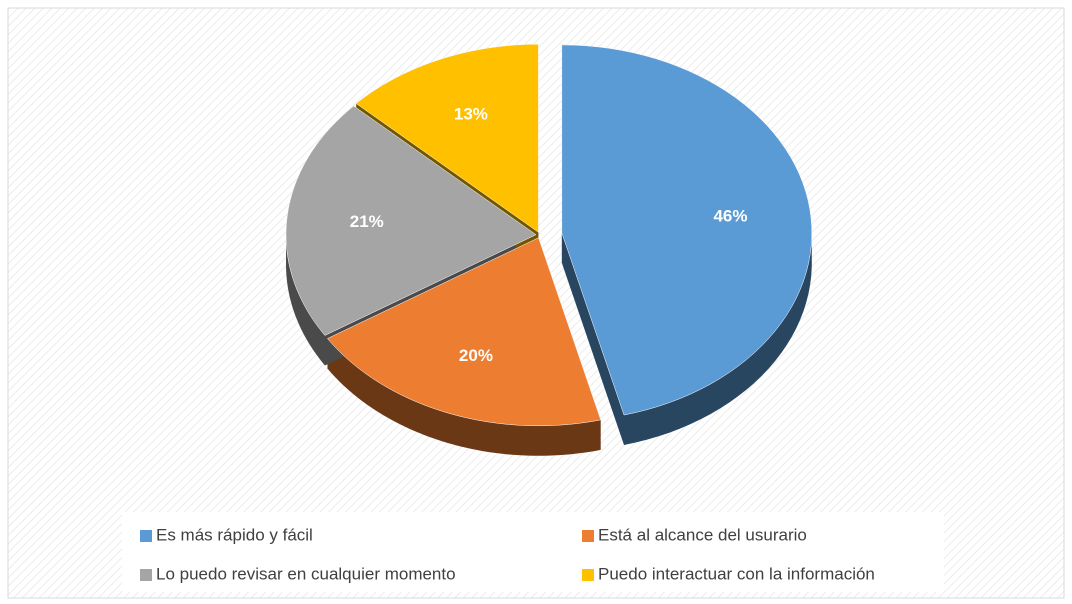  I want to click on legend-label: Está al alcance del usurario, so click(702, 534).